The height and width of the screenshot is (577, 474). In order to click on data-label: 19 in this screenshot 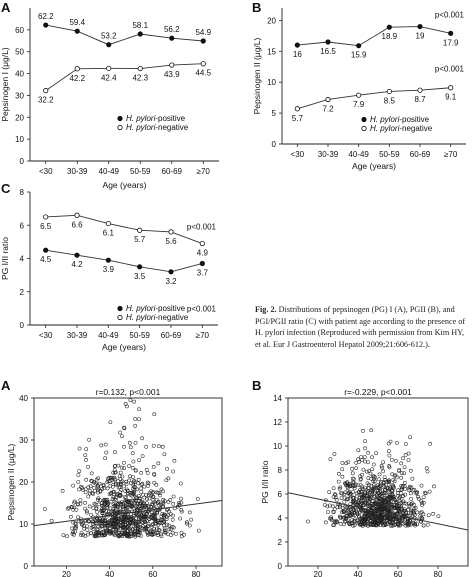, I will do `click(420, 36)`.